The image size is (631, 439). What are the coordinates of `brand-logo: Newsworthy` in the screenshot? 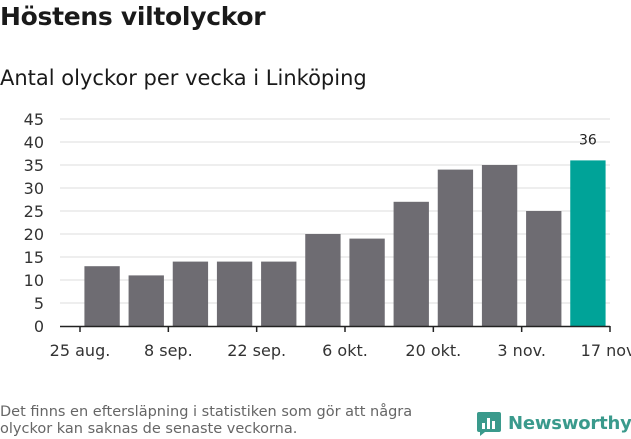 It's located at (553, 423).